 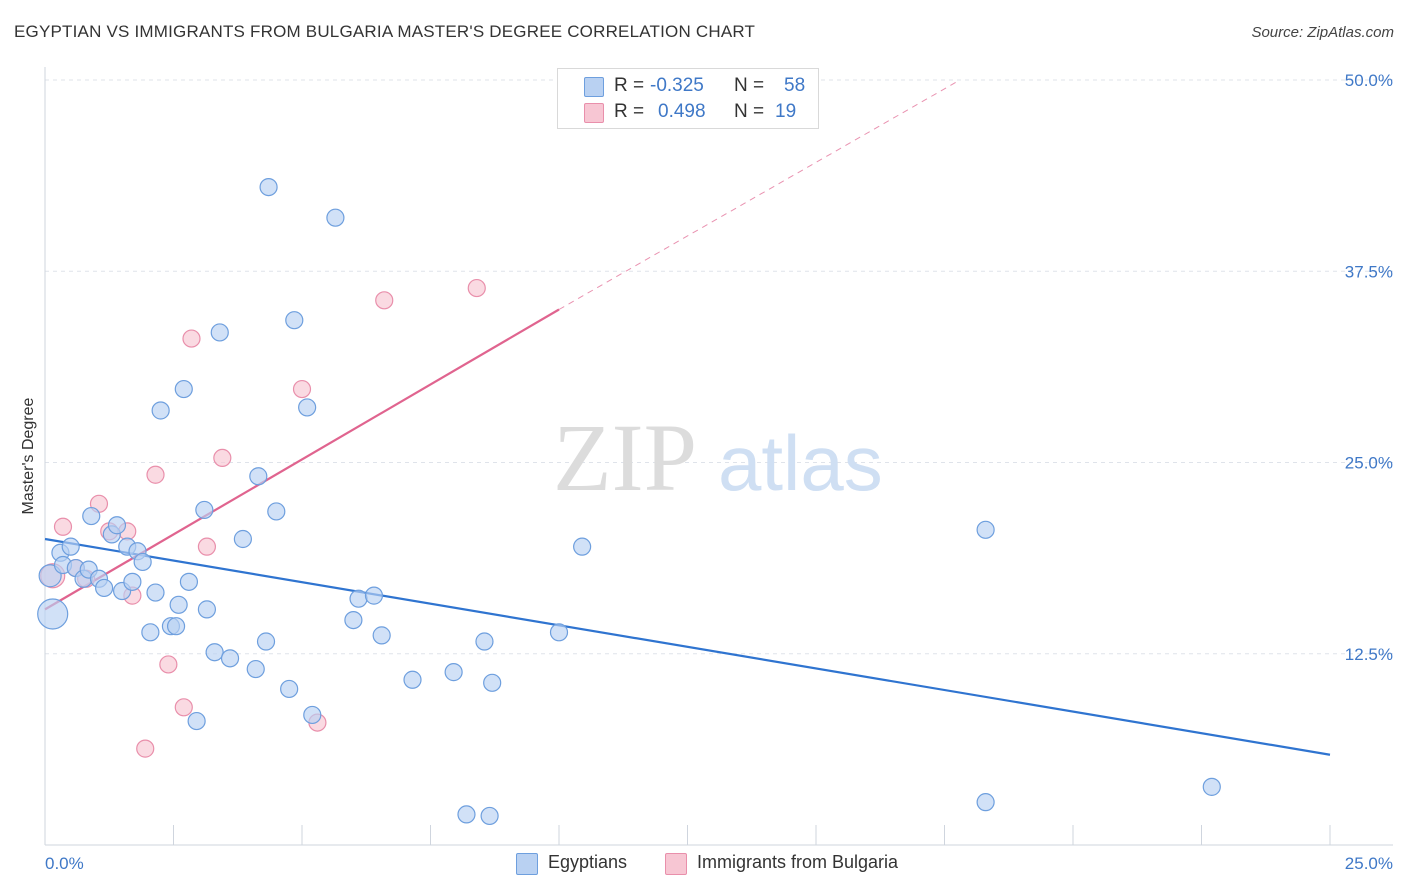 What do you see at coordinates (1369, 271) in the screenshot?
I see `y-tick-label: 37.5%` at bounding box center [1369, 271].